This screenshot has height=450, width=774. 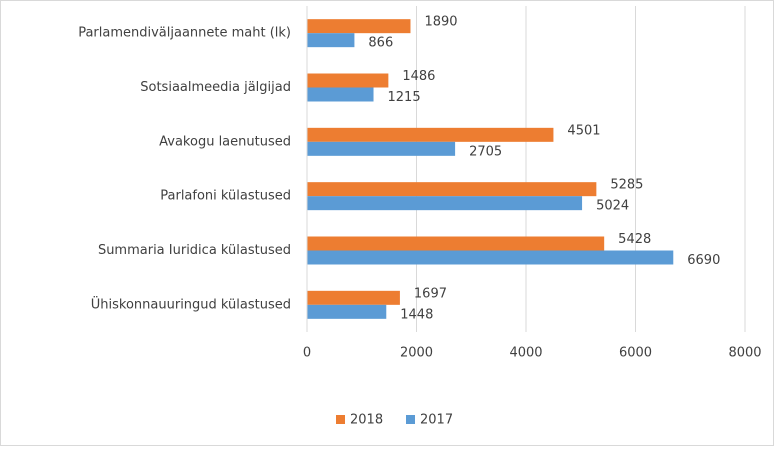 What do you see at coordinates (485, 151) in the screenshot?
I see `value-label: 2705` at bounding box center [485, 151].